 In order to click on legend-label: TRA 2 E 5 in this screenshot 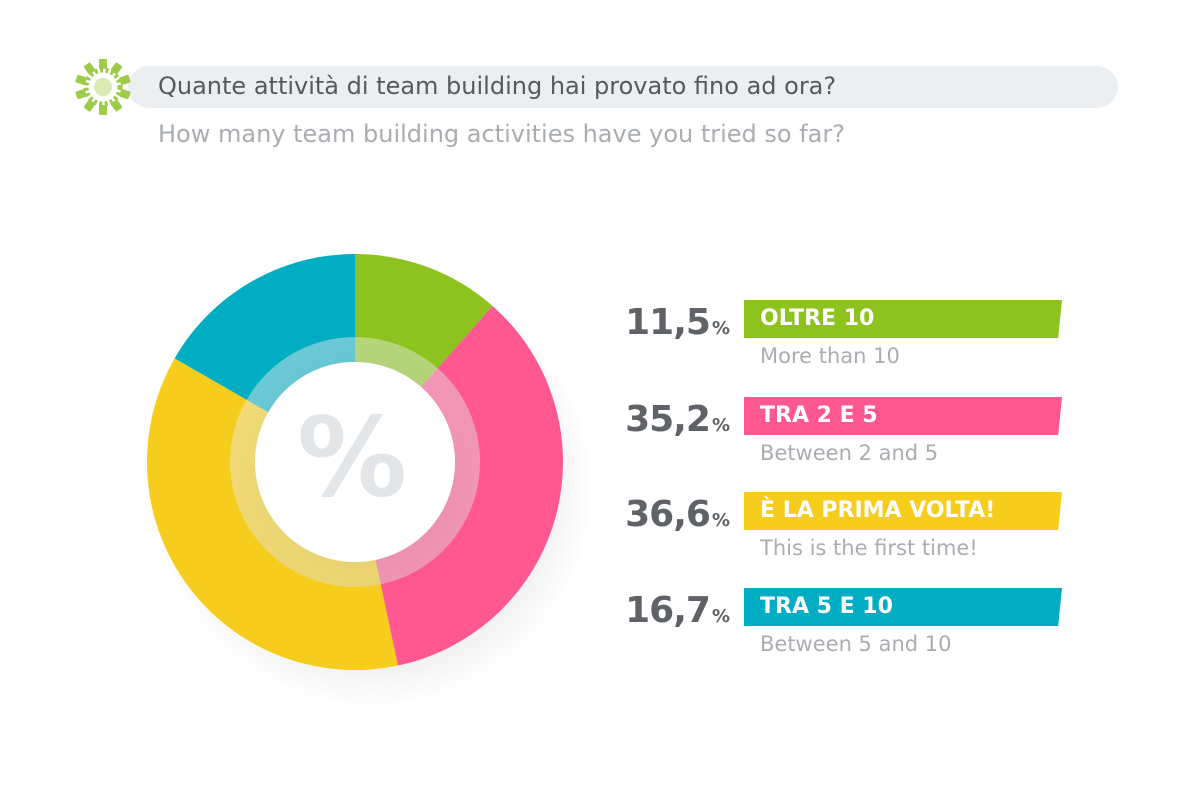, I will do `click(819, 415)`.